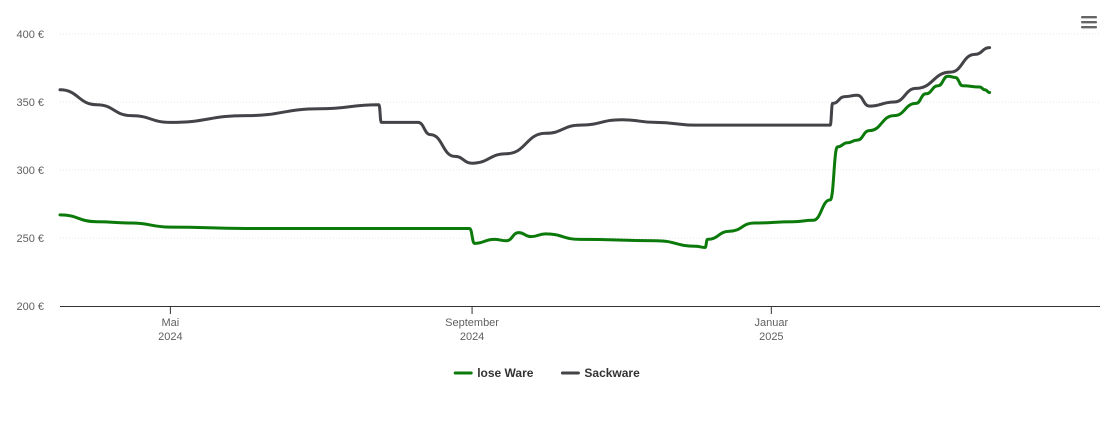 Image resolution: width=1110 pixels, height=423 pixels. I want to click on y-tick-label: 300 €, so click(30, 171).